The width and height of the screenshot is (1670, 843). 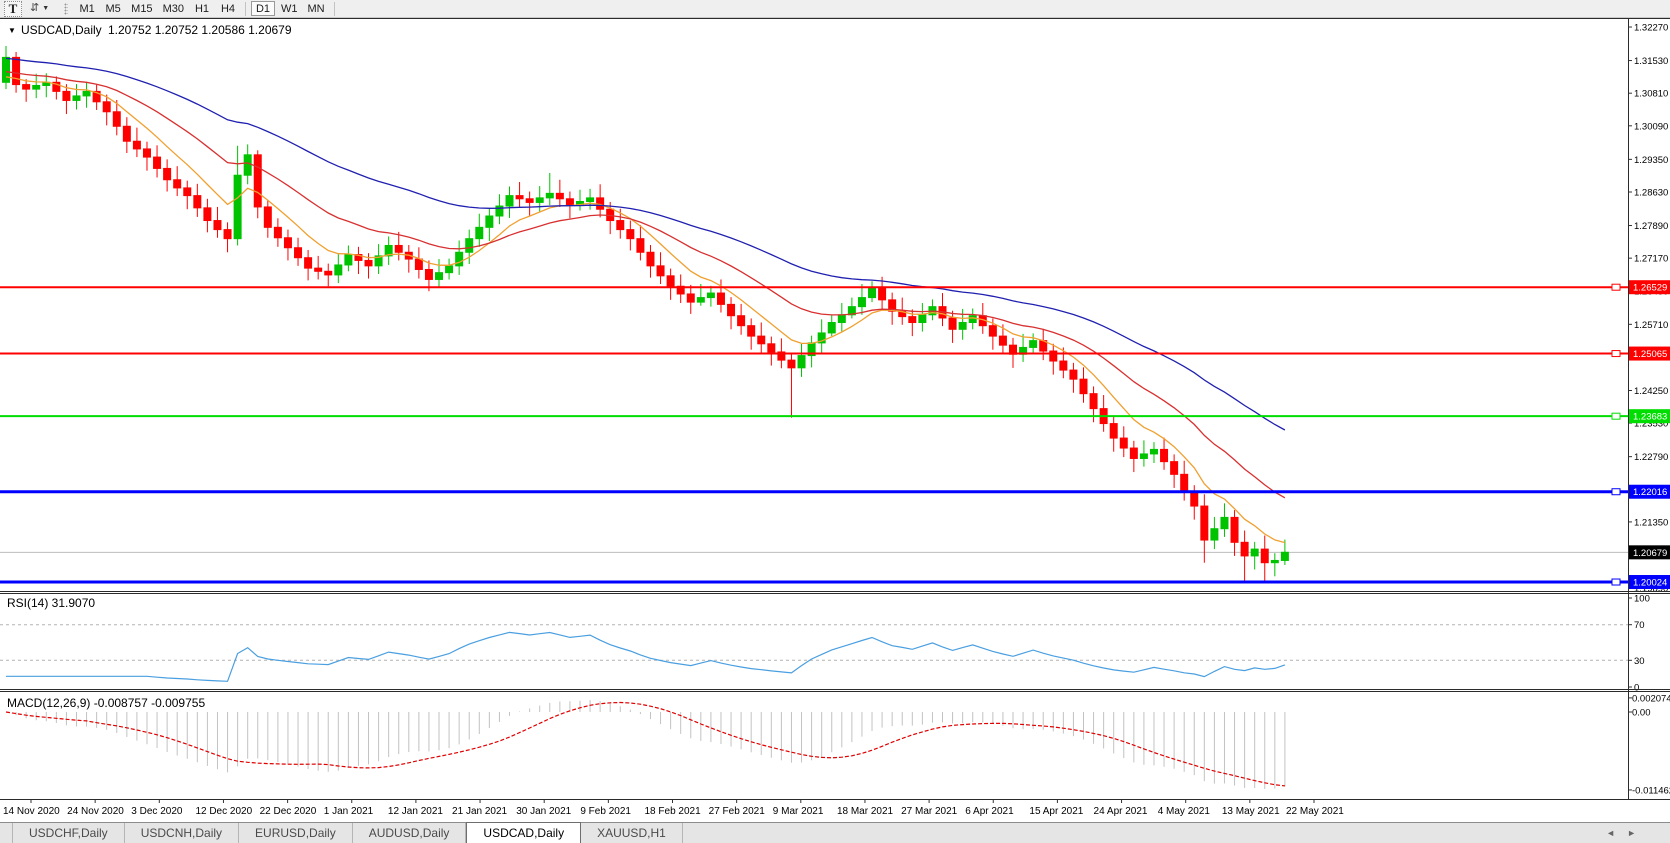 I want to click on timeframe-button-M30: M30, so click(x=173, y=8).